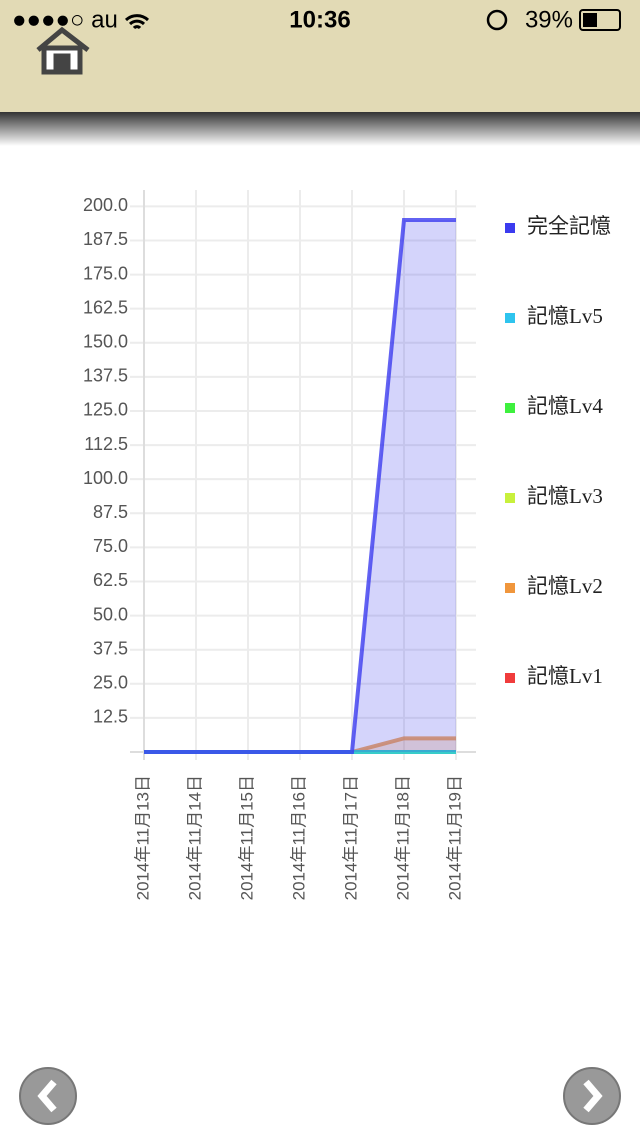 The height and width of the screenshot is (1141, 640). I want to click on x-tick-label: 2014年11月17日, so click(350, 837).